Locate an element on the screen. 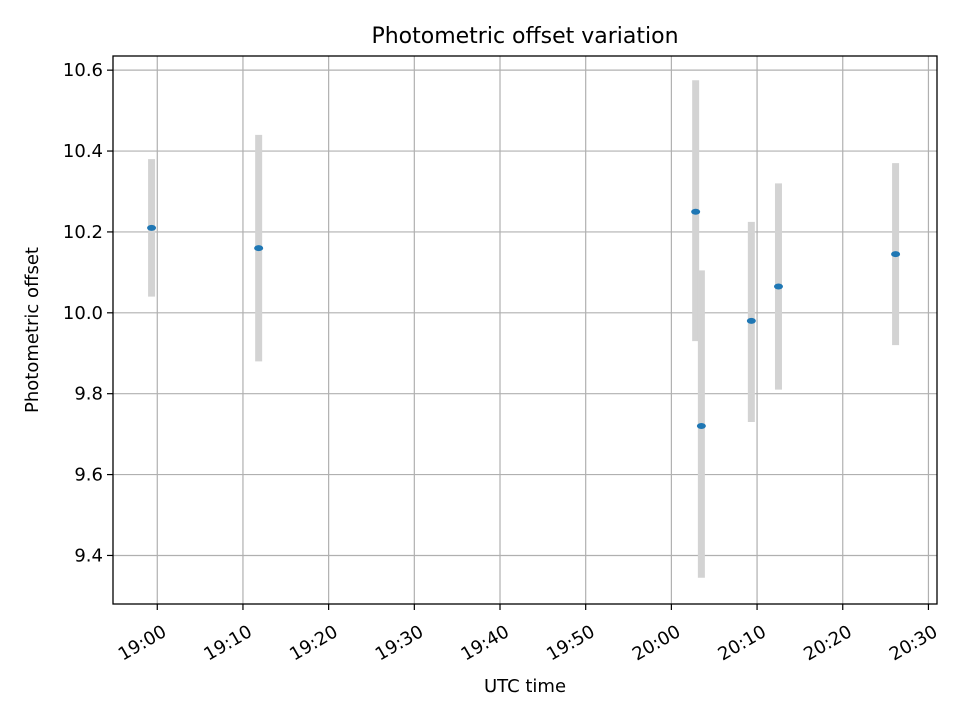 The height and width of the screenshot is (720, 960). chart-title: Photometric offset variation is located at coordinates (524, 36).